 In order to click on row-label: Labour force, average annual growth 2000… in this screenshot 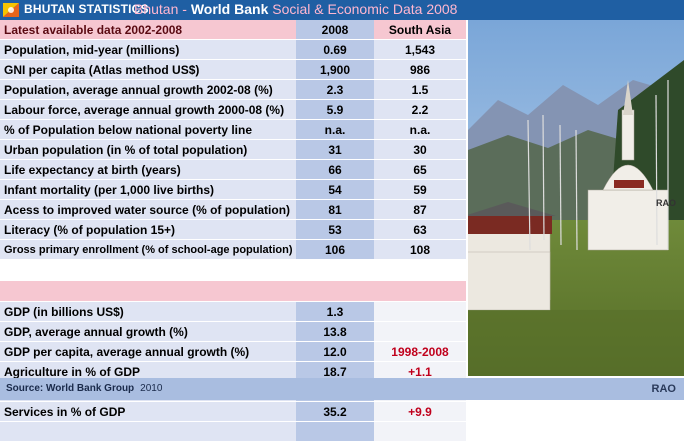, I will do `click(148, 109)`.